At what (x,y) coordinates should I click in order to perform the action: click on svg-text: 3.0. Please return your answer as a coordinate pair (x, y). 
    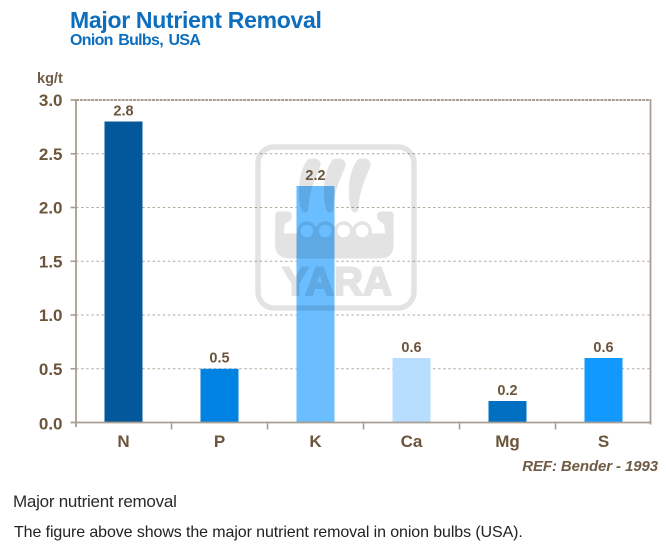
    Looking at the image, I should click on (51, 100).